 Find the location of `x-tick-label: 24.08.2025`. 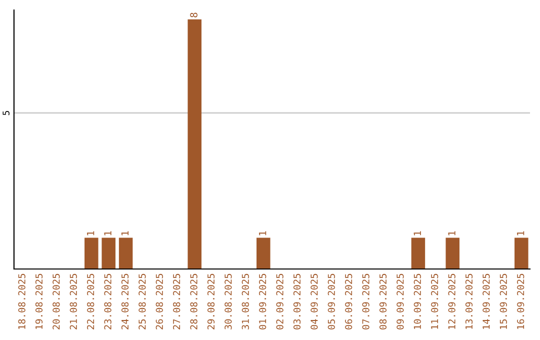

x-tick-label: 24.08.2025 is located at coordinates (125, 302).